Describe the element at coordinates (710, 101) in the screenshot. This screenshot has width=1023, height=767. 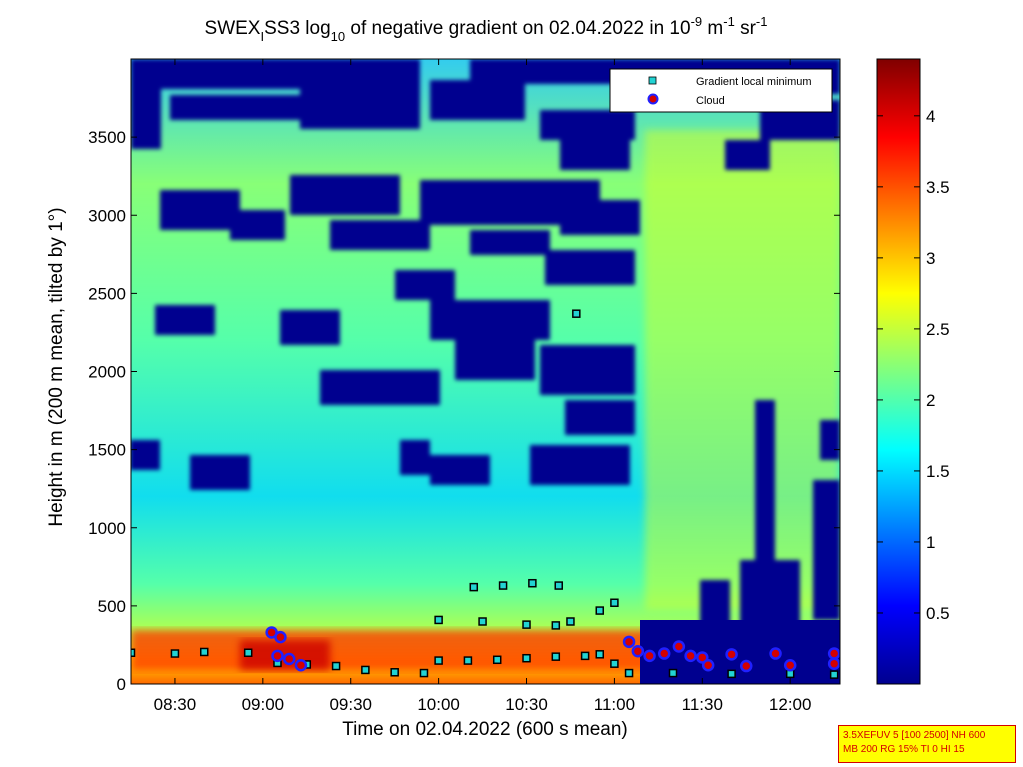
I see `legend-label-cloud: Cloud` at that location.